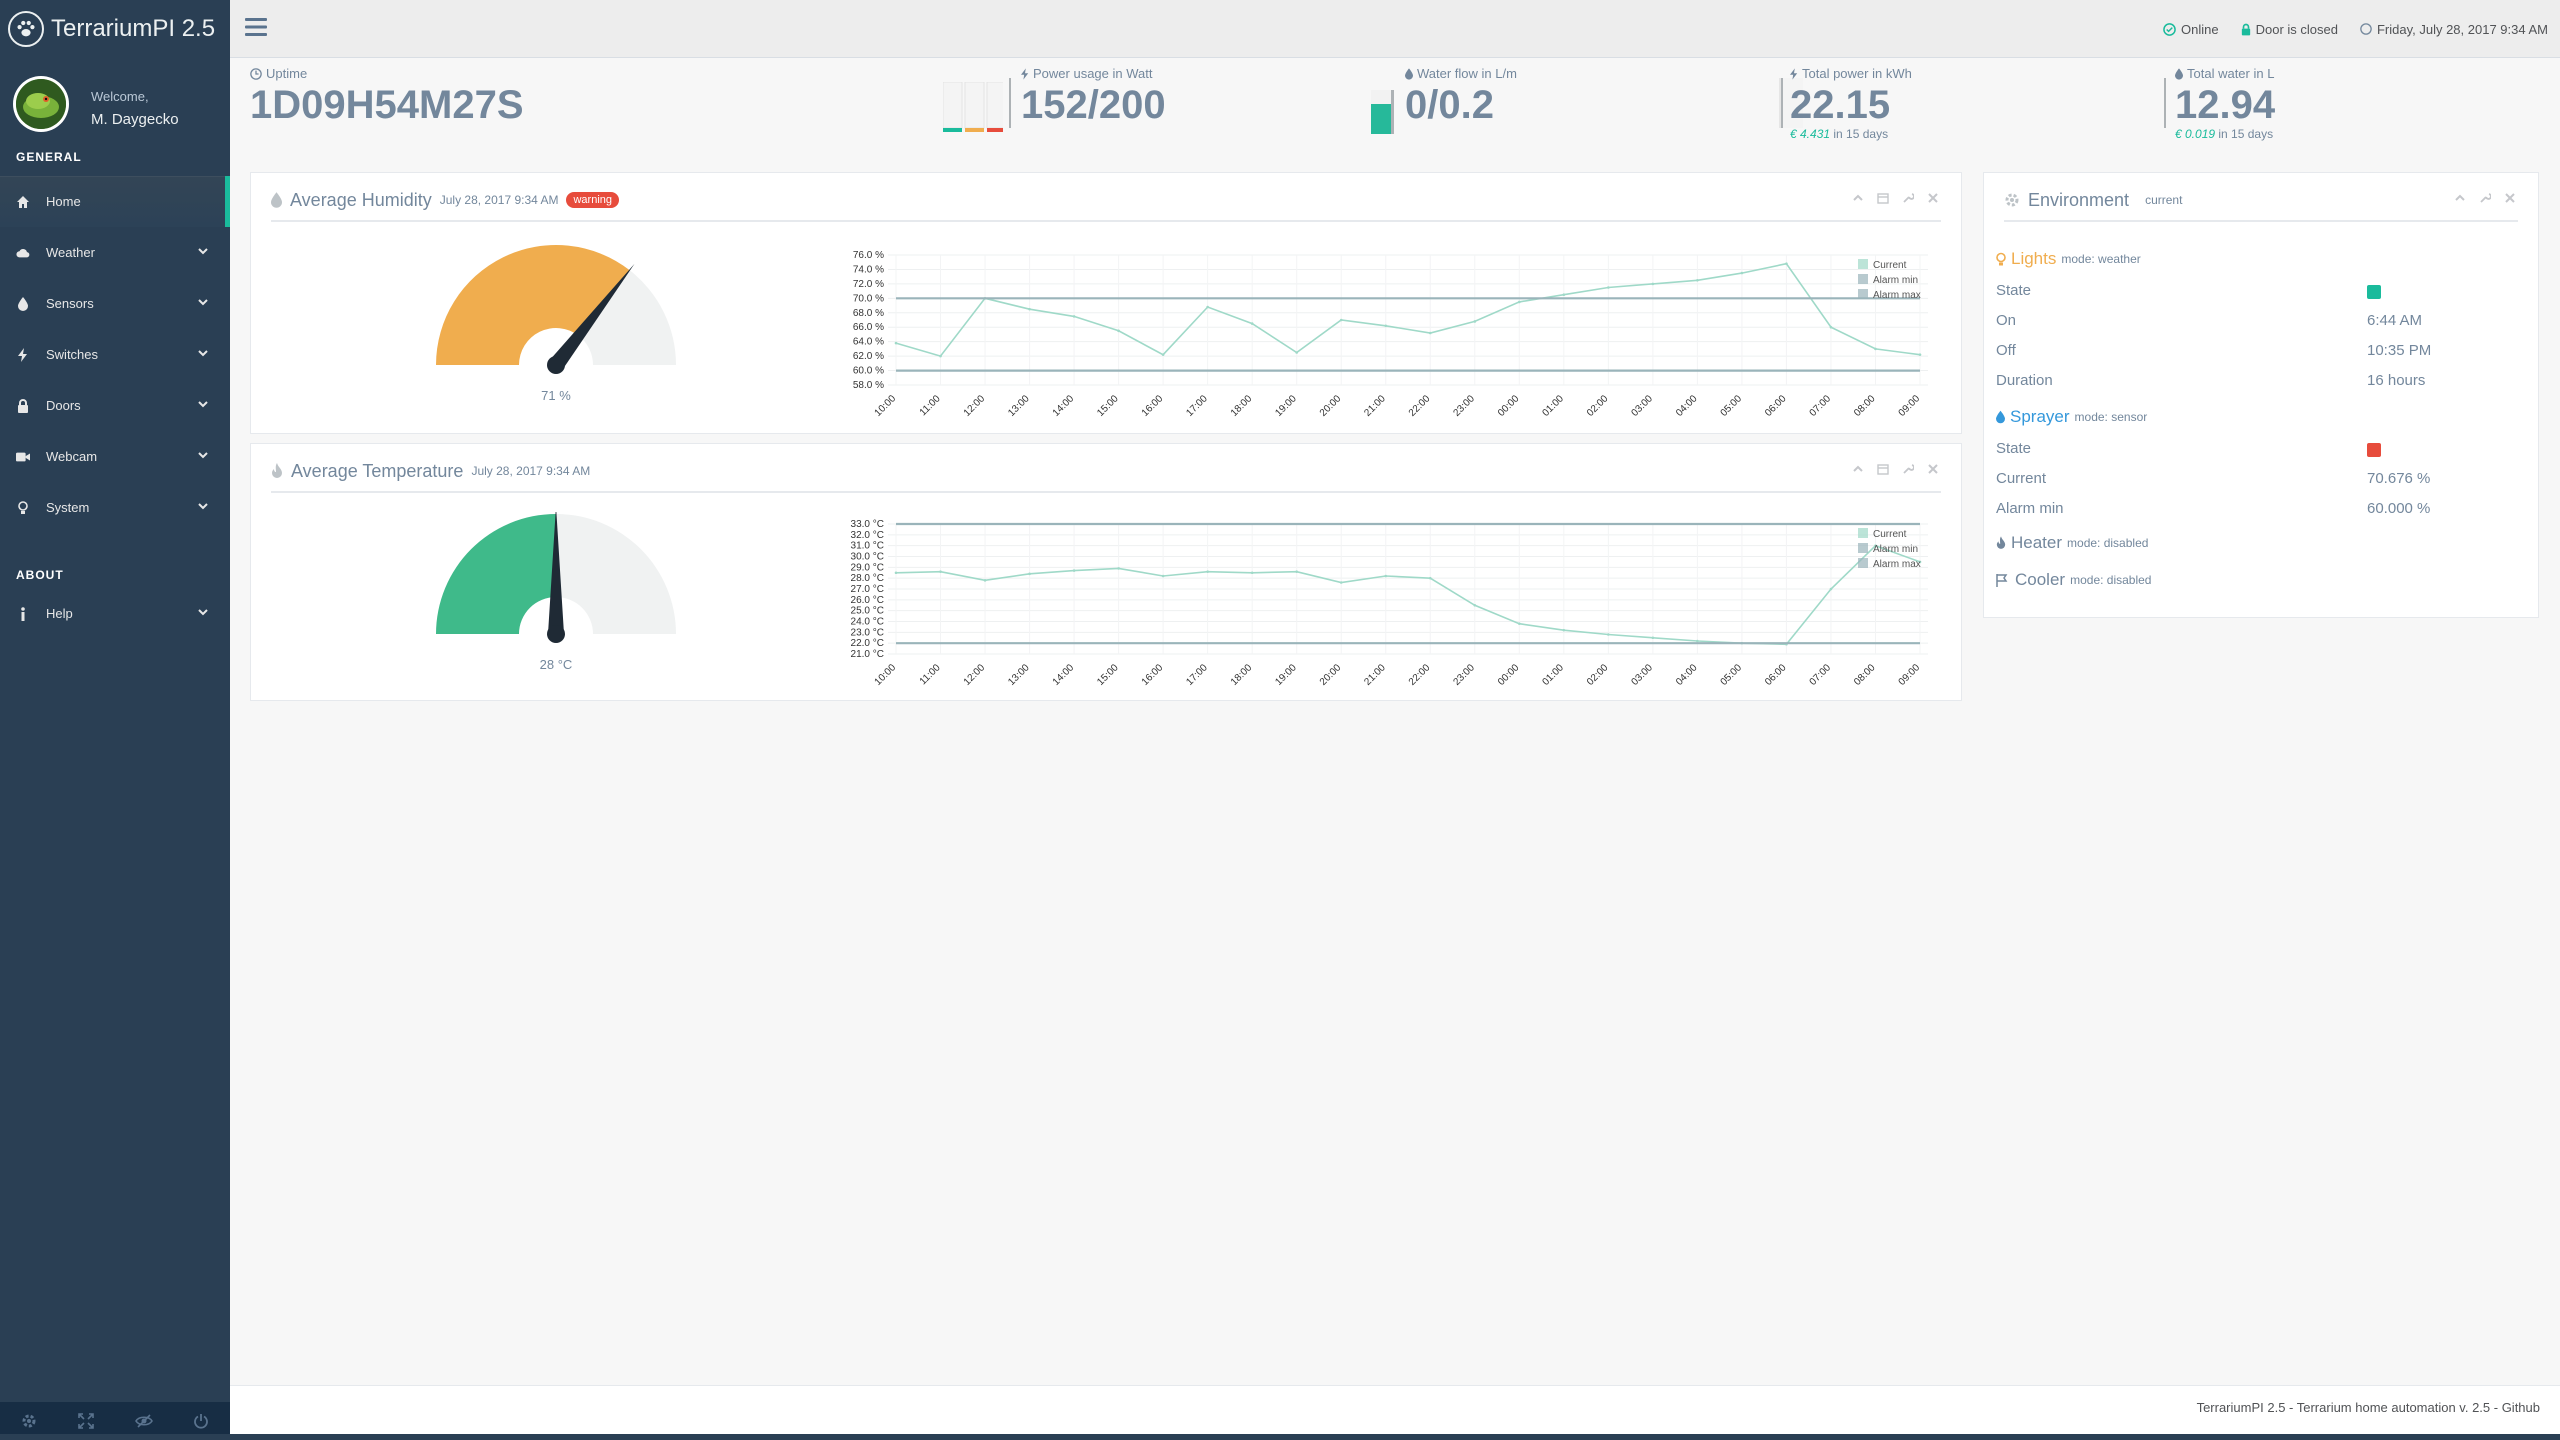 This screenshot has width=2560, height=1440. Describe the element at coordinates (115, 201) in the screenshot. I see `sidebar-item-home: Home` at that location.